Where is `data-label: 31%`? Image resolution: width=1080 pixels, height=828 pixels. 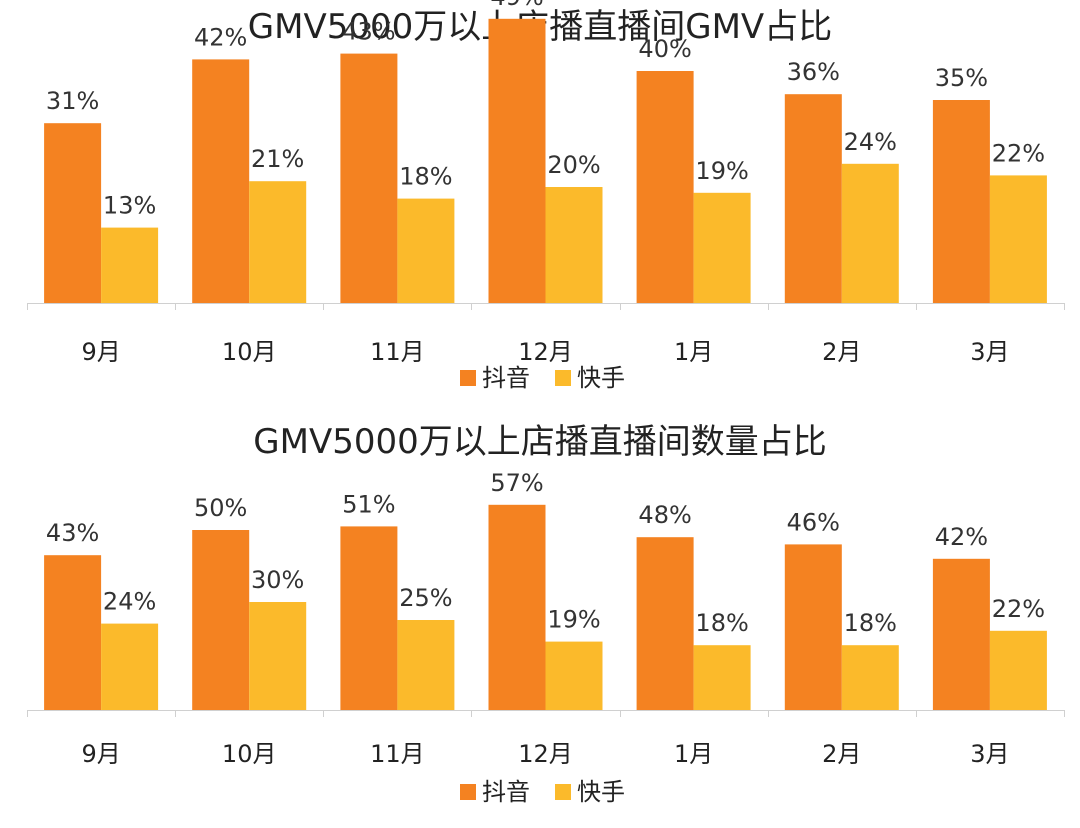 data-label: 31% is located at coordinates (72, 101).